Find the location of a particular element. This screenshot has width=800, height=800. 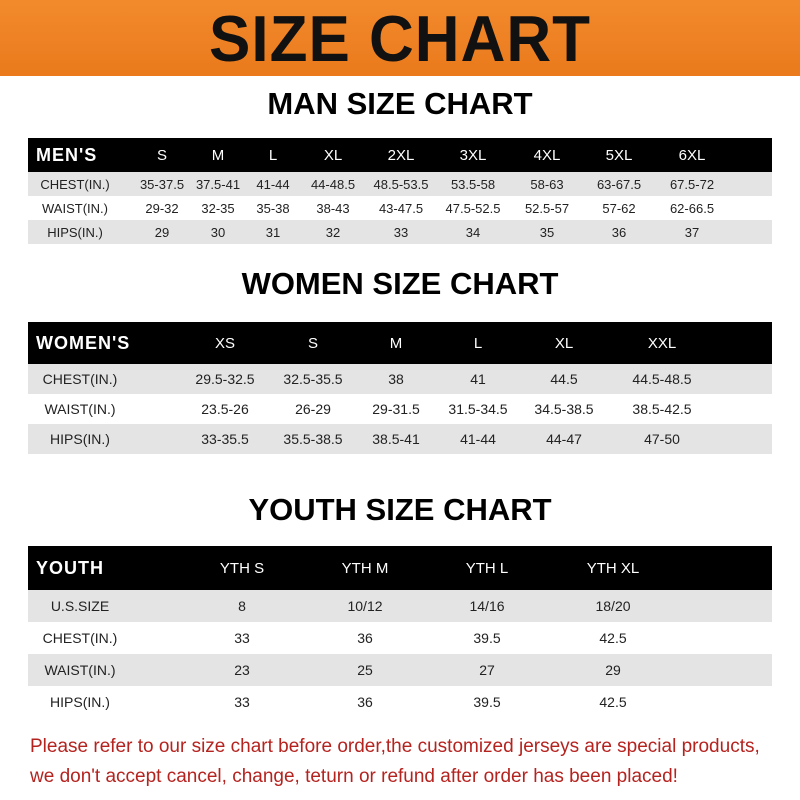

size-value-cell: 44-47 is located at coordinates (564, 439).